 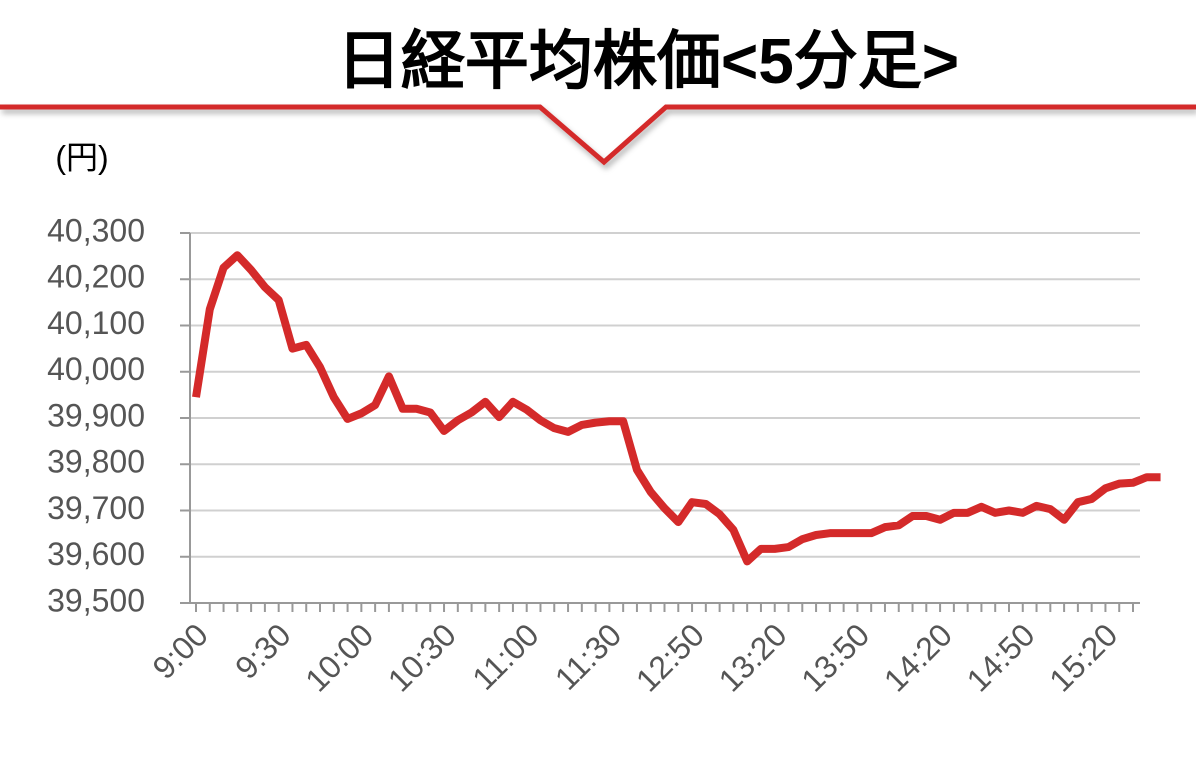 What do you see at coordinates (918, 657) in the screenshot?
I see `x-tick-label: 14:20` at bounding box center [918, 657].